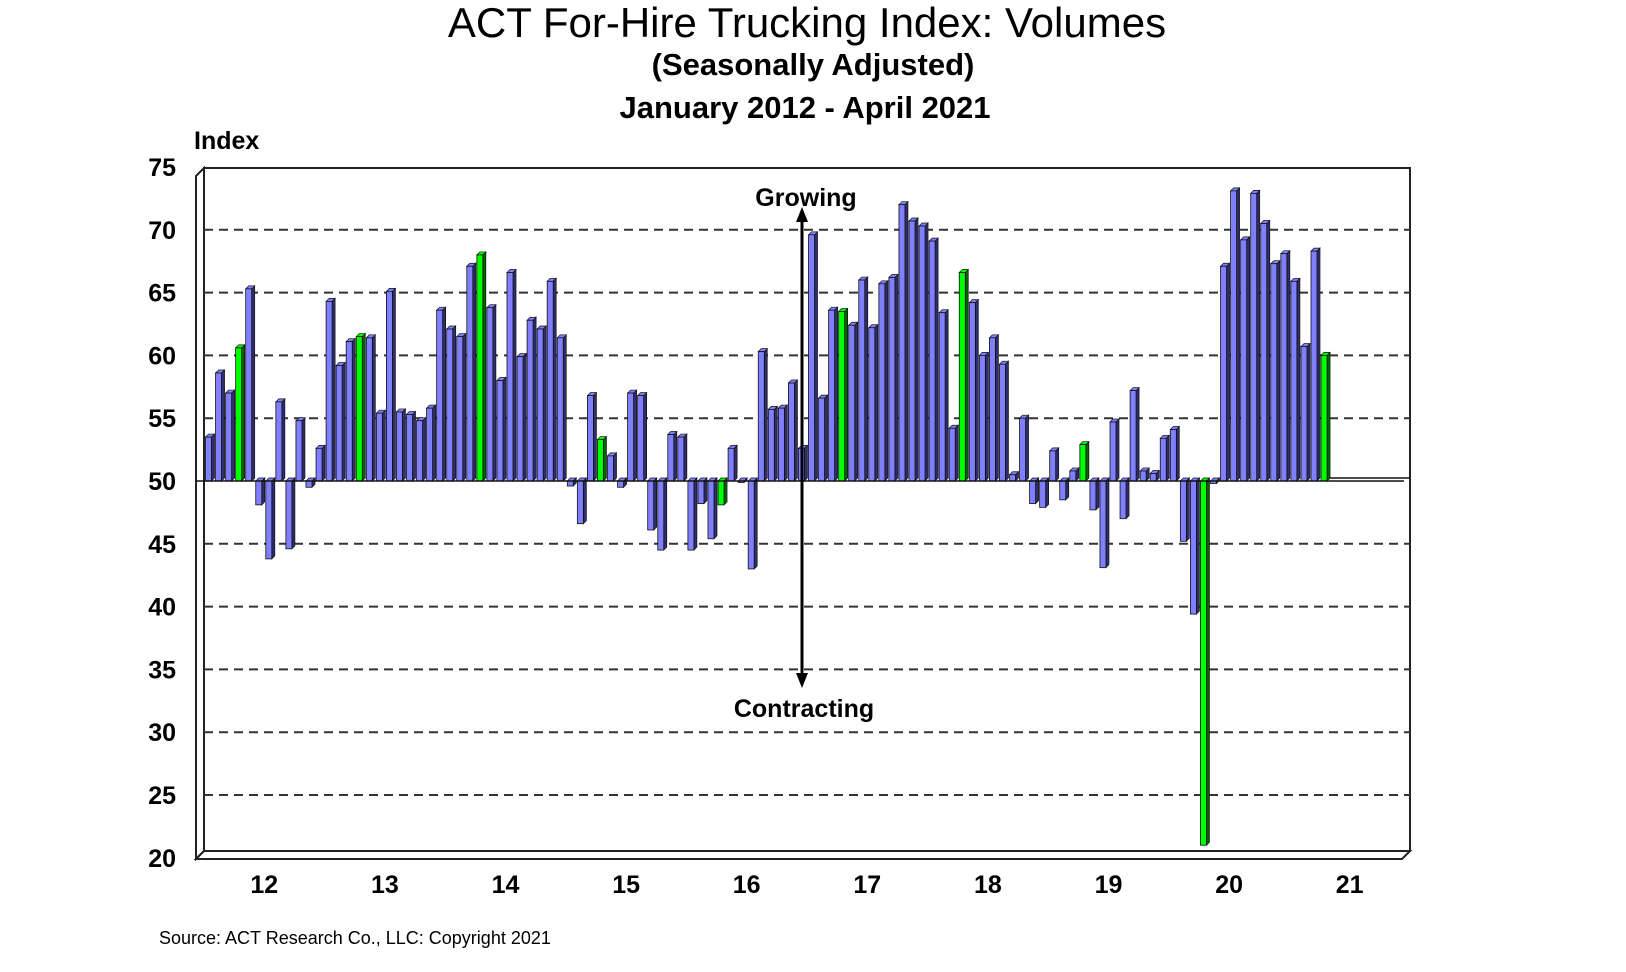 The image size is (1626, 972). Describe the element at coordinates (1350, 885) in the screenshot. I see `x-tick-label: 21` at that location.